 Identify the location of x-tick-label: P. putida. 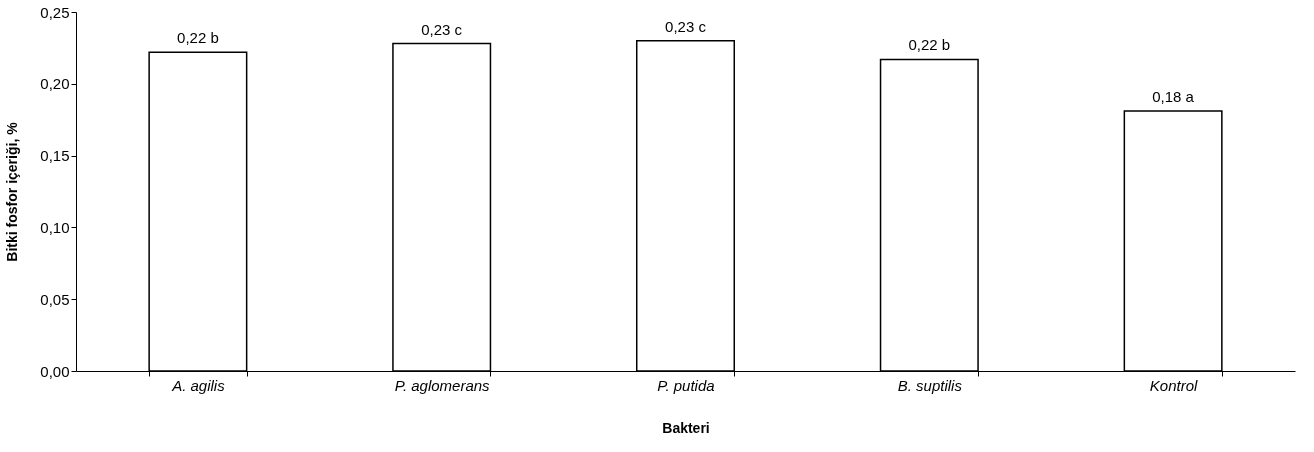
(686, 385).